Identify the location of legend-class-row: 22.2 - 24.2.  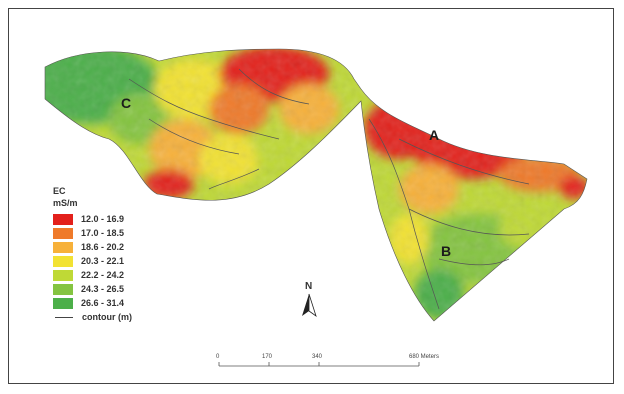
(92, 275).